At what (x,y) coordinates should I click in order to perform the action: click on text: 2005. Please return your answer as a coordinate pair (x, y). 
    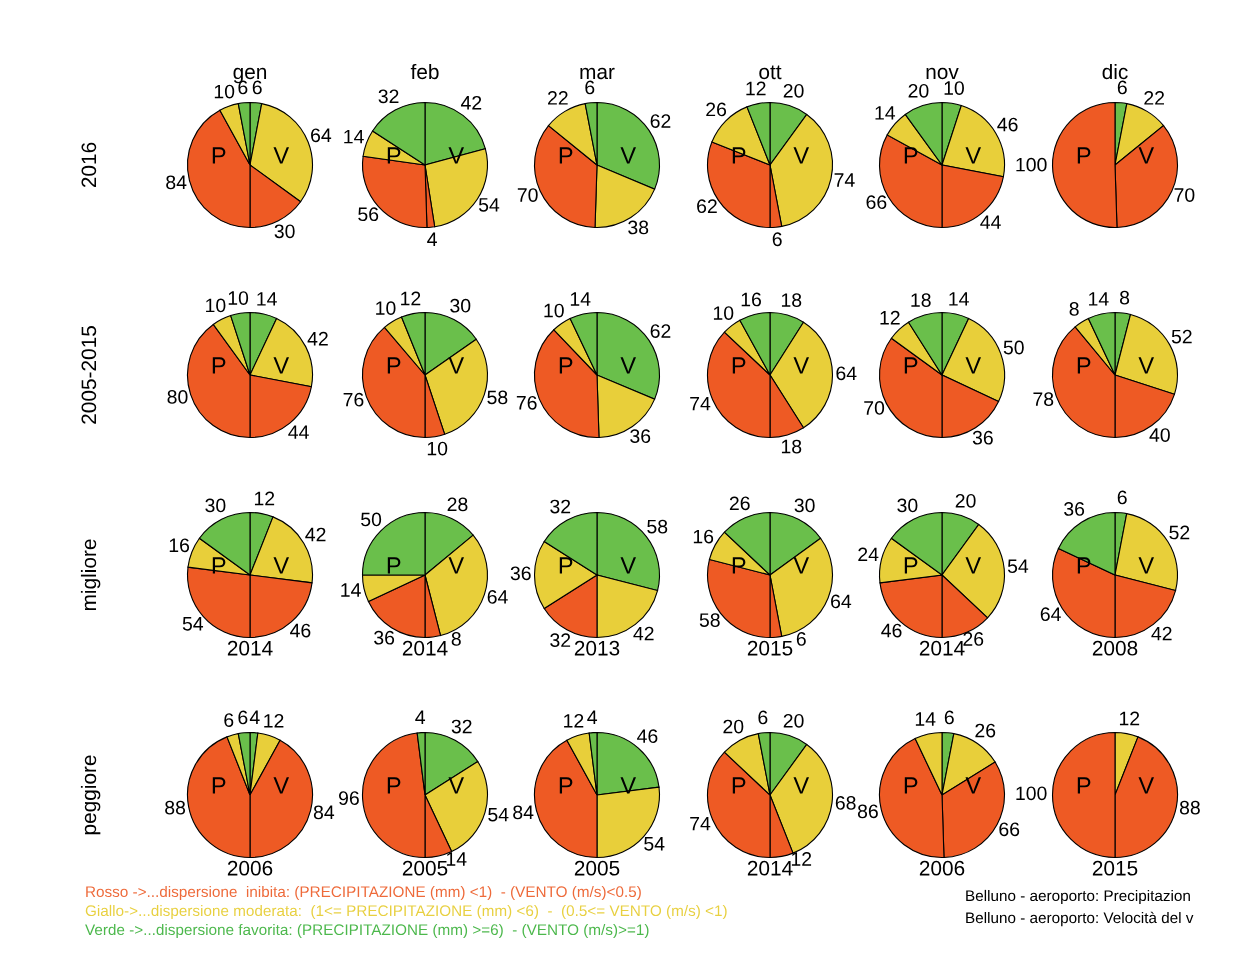
    Looking at the image, I should click on (425, 868).